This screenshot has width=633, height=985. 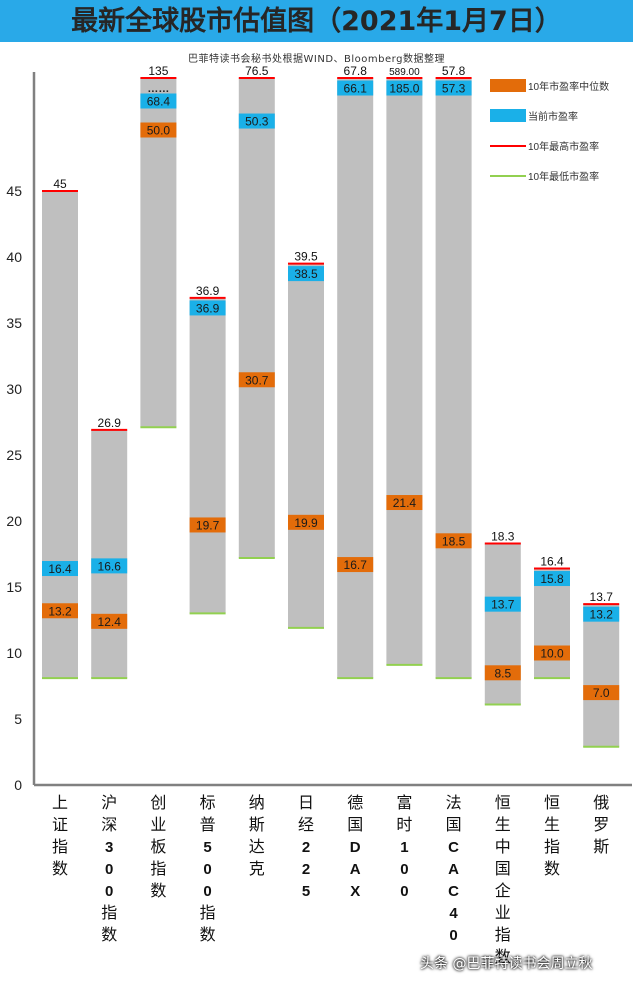 I want to click on x-category-label-char: 国, so click(x=503, y=869).